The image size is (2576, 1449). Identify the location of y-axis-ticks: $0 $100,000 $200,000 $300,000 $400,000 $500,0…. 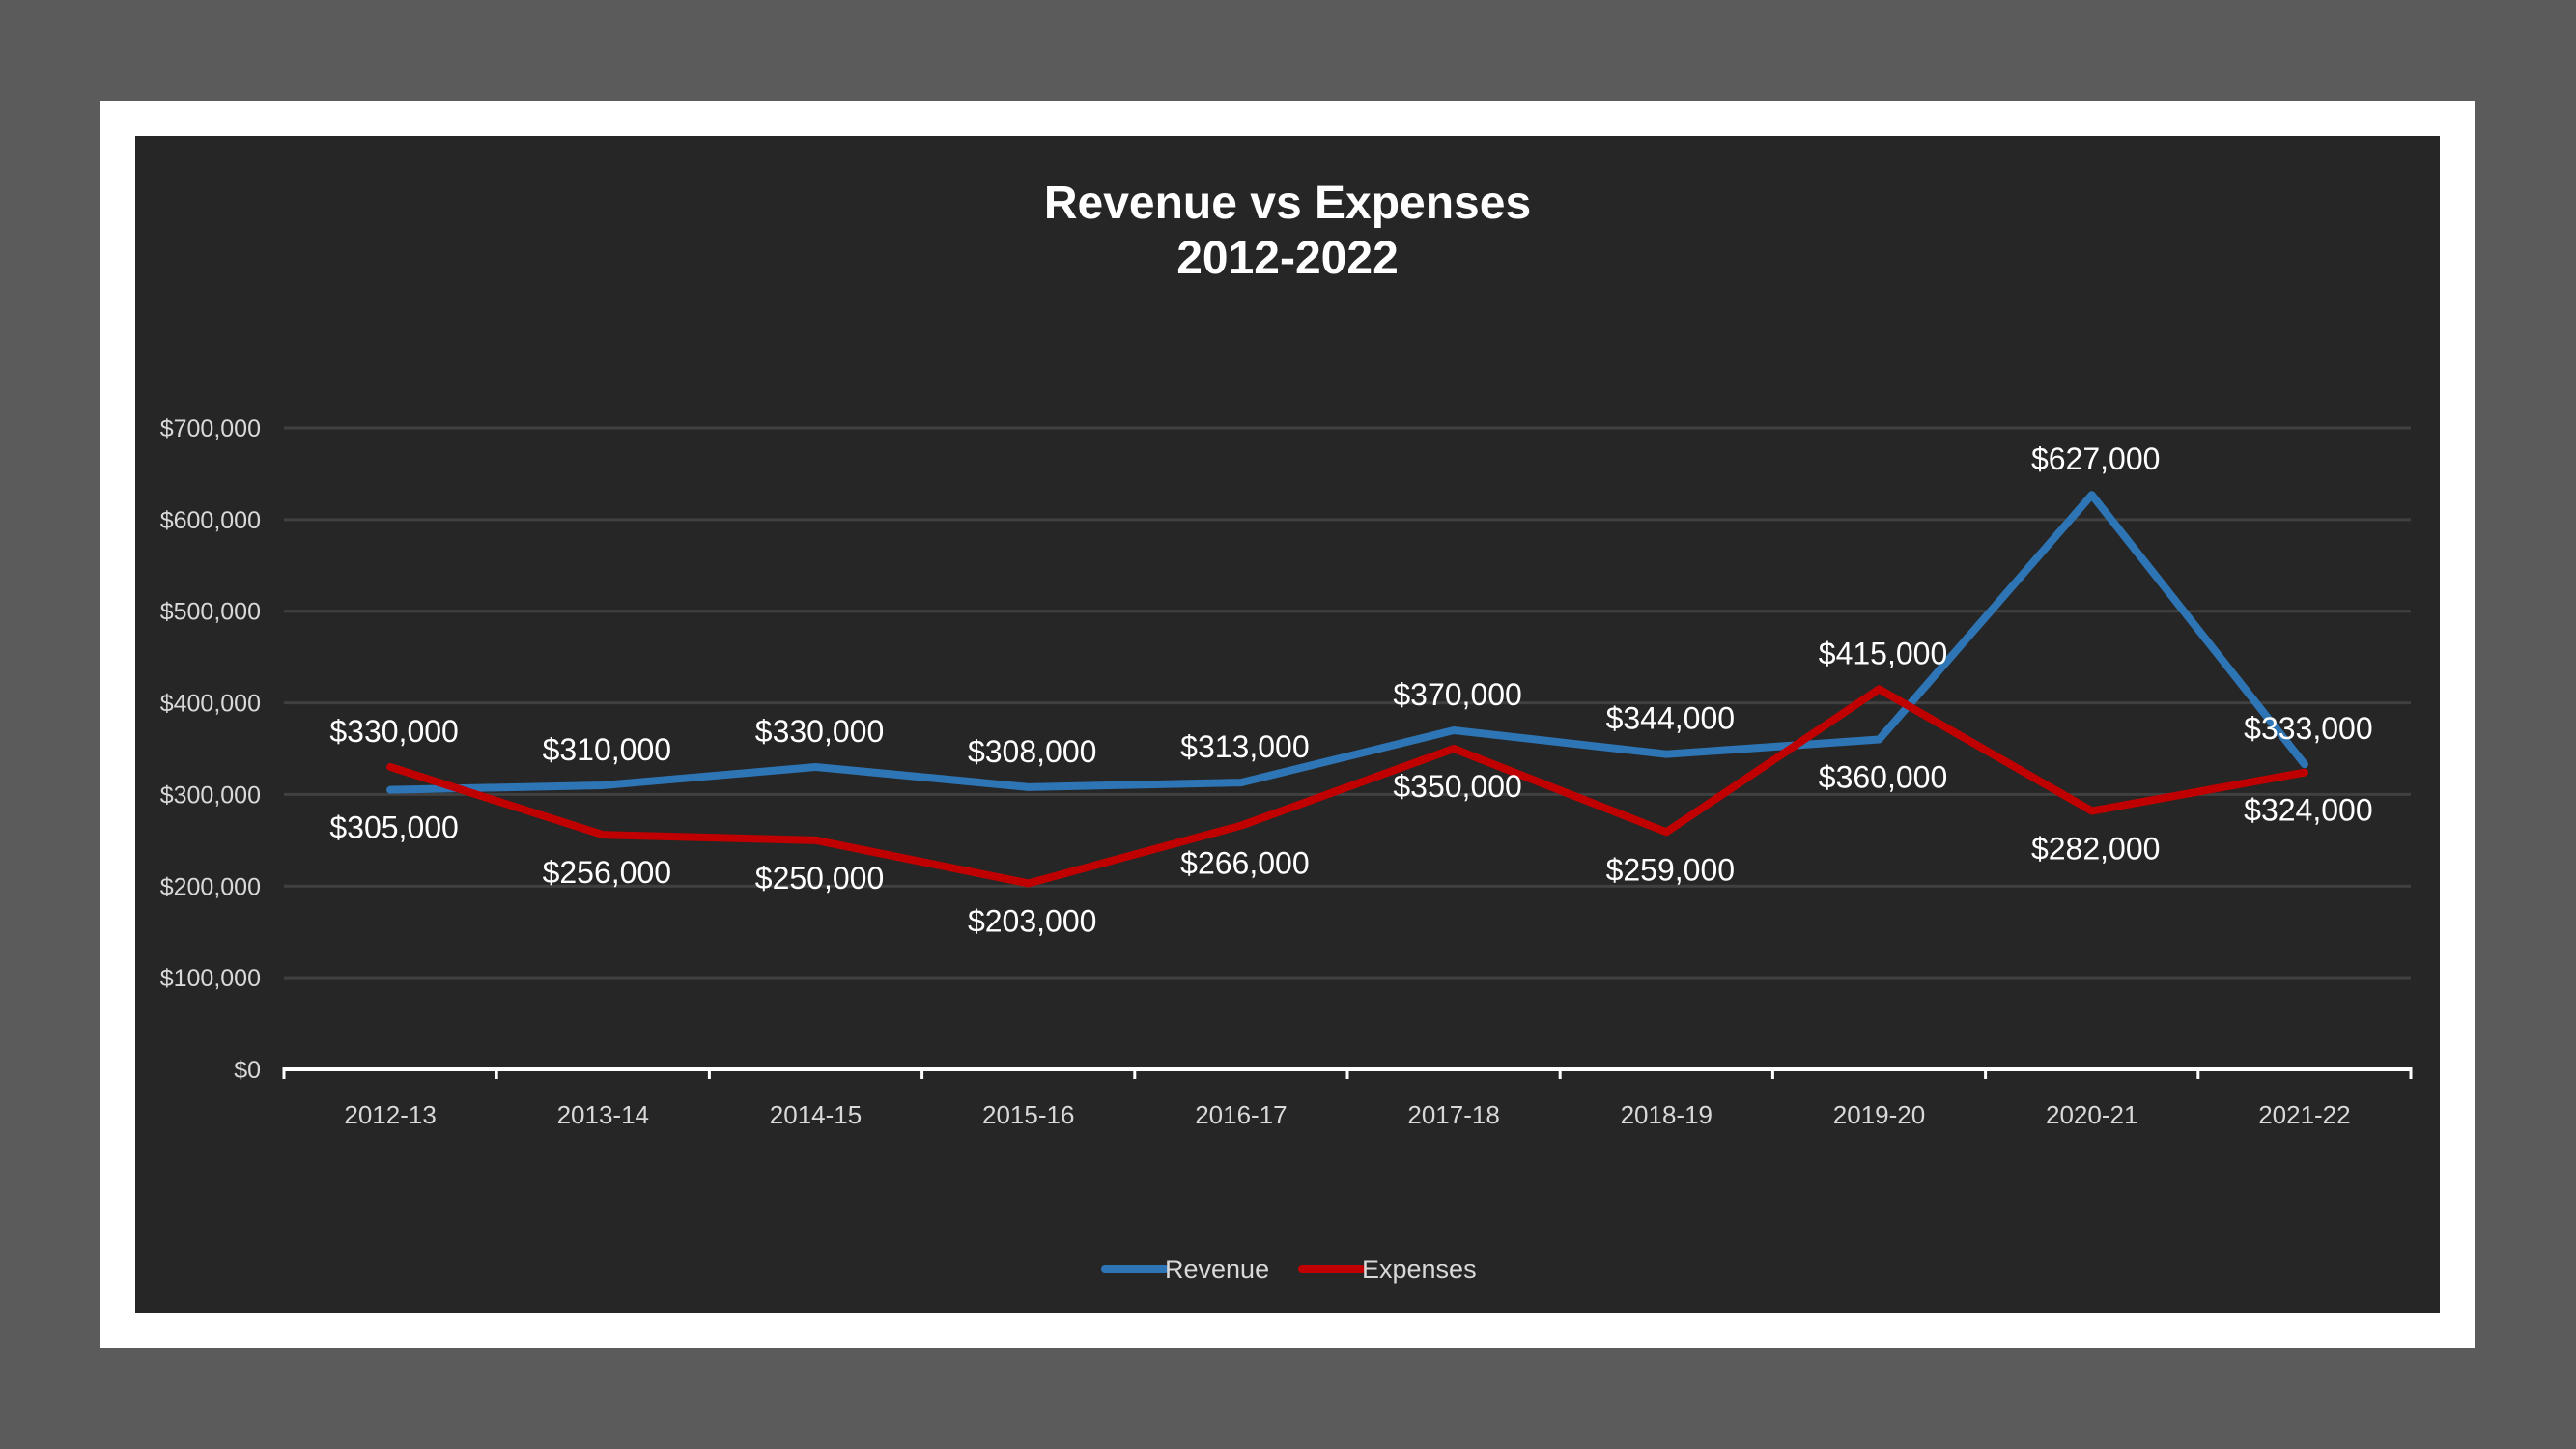
(210, 749).